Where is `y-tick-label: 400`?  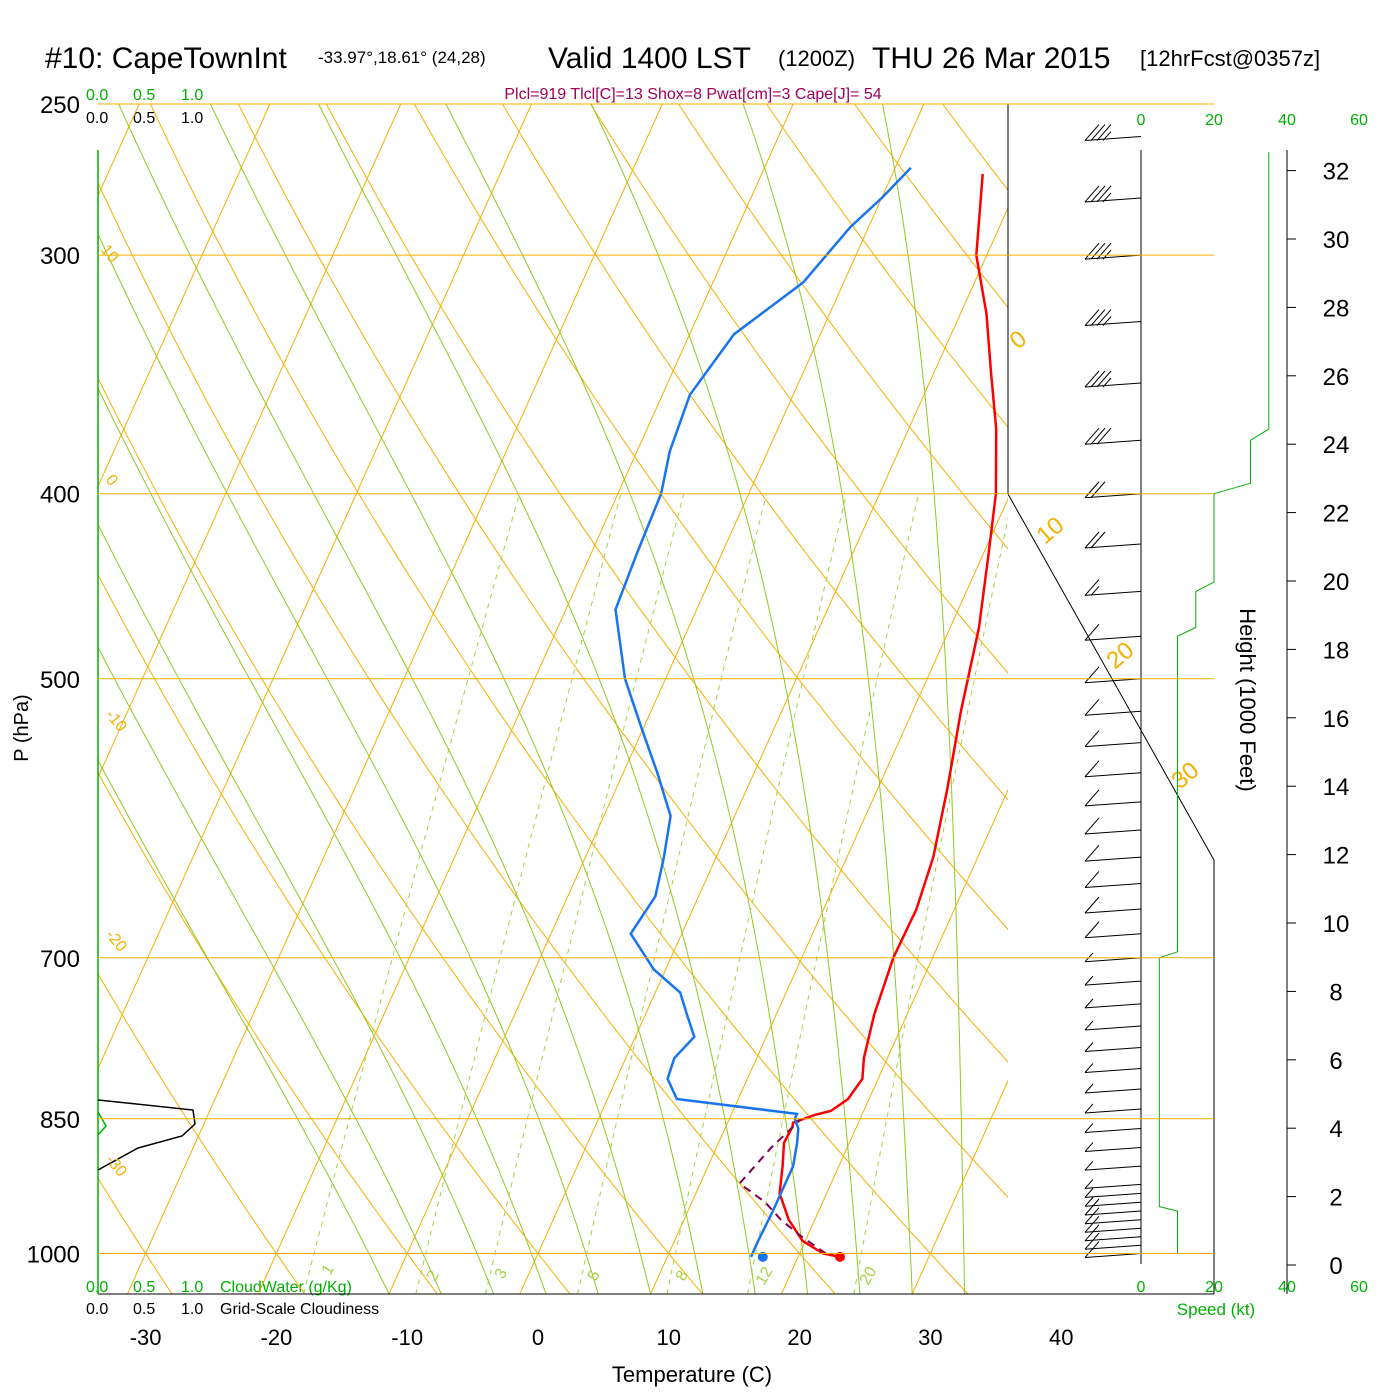 y-tick-label: 400 is located at coordinates (60, 495).